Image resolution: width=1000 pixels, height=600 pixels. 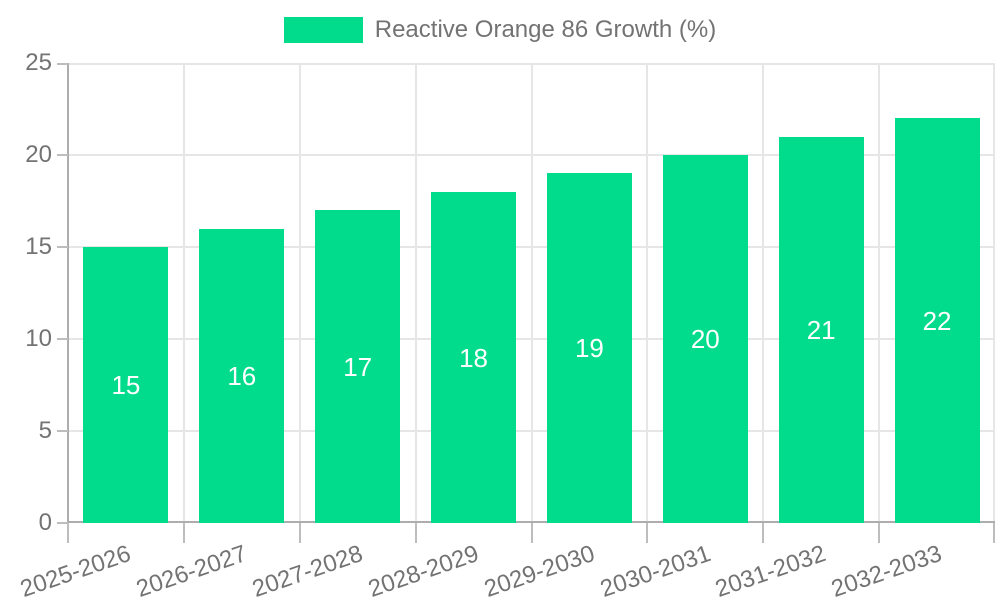 I want to click on bar-value-label: 22, so click(x=937, y=320).